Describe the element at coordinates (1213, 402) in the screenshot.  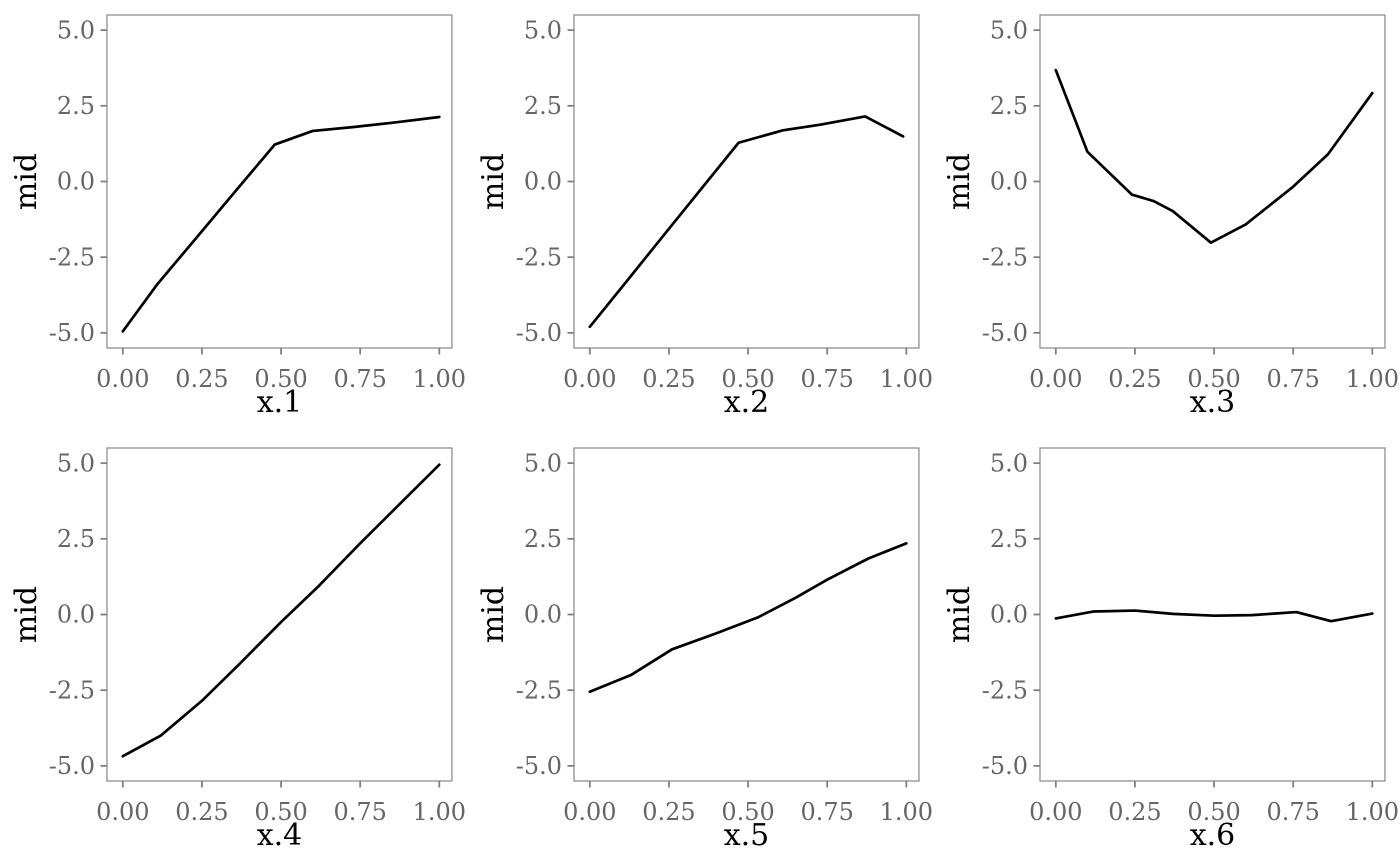
I see `x-axis-title: x.3` at that location.